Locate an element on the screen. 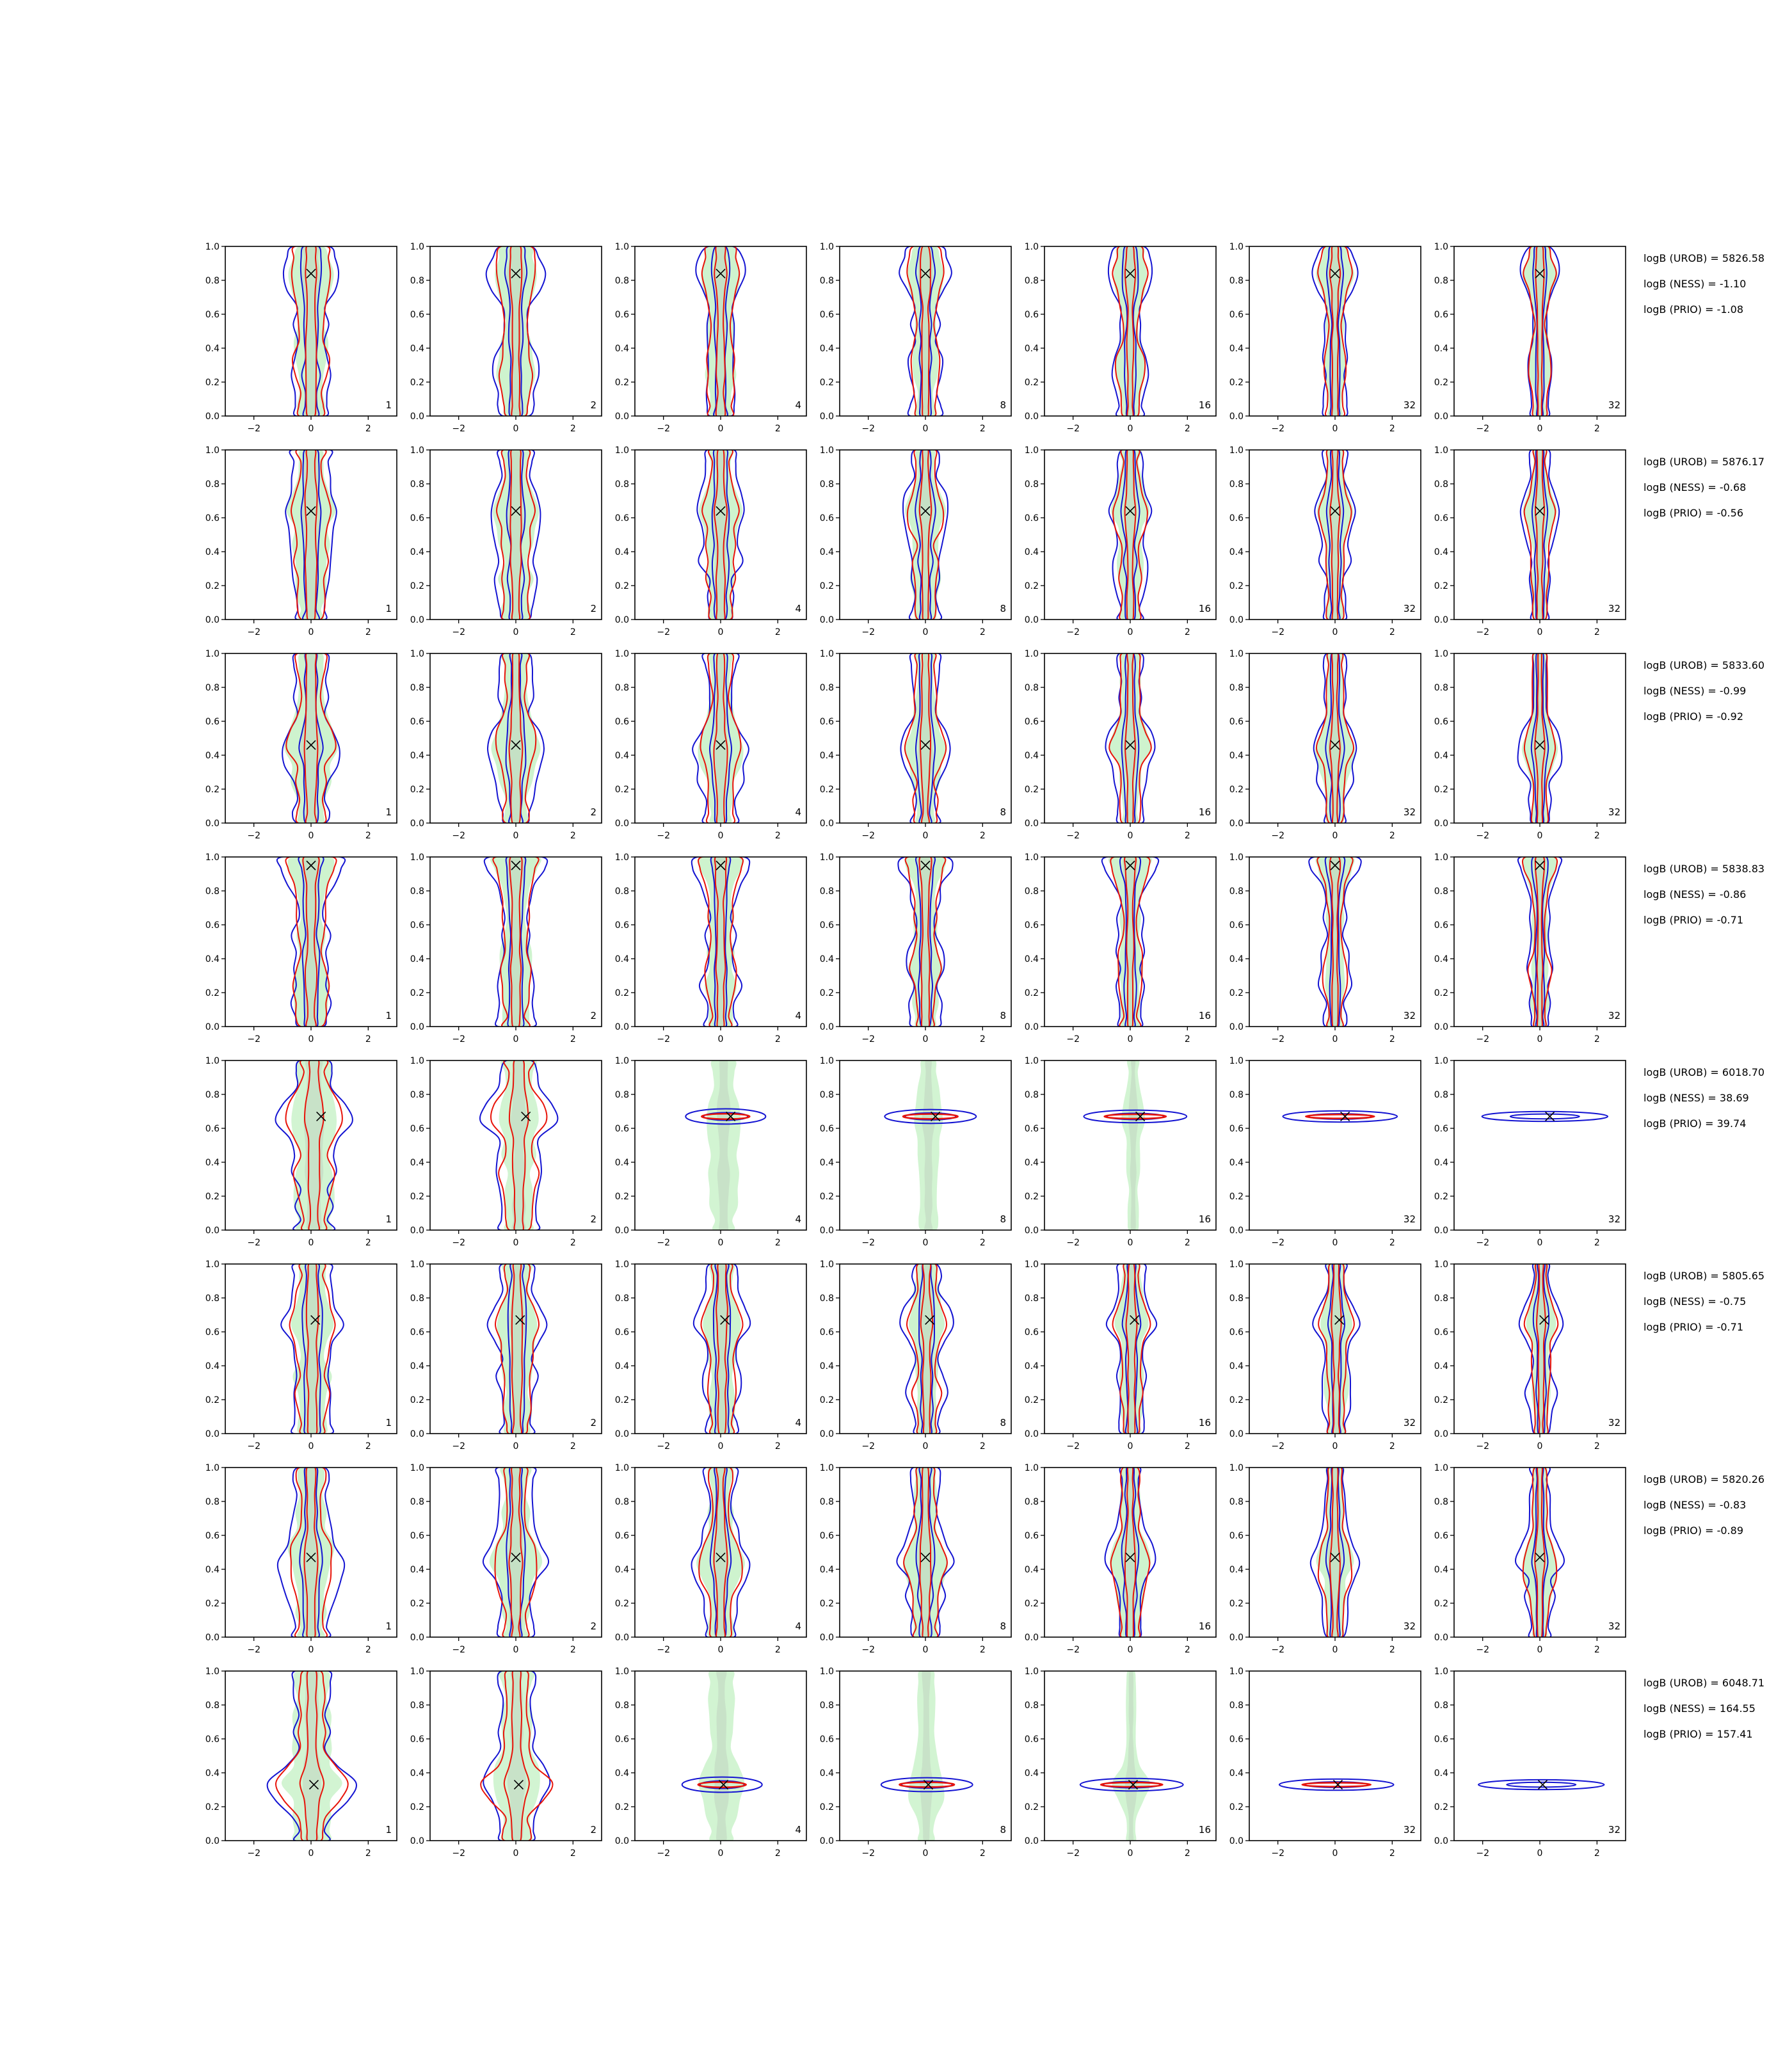 This screenshot has width=1792, height=2048. panel: −2 0 2 0.0 0.2 0.4 0.6 0.8 1.0 4 is located at coordinates (711, 745).